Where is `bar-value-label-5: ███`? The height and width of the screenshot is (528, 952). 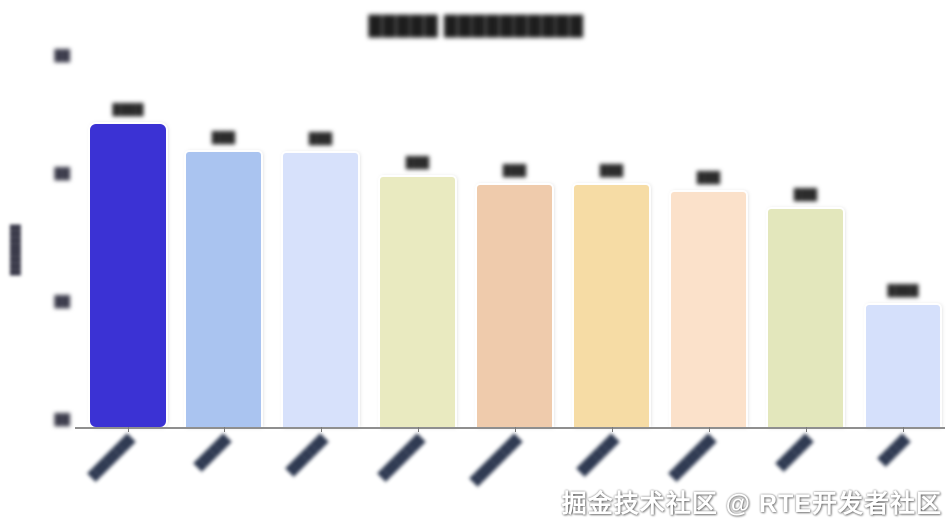 bar-value-label-5: ███ is located at coordinates (514, 171).